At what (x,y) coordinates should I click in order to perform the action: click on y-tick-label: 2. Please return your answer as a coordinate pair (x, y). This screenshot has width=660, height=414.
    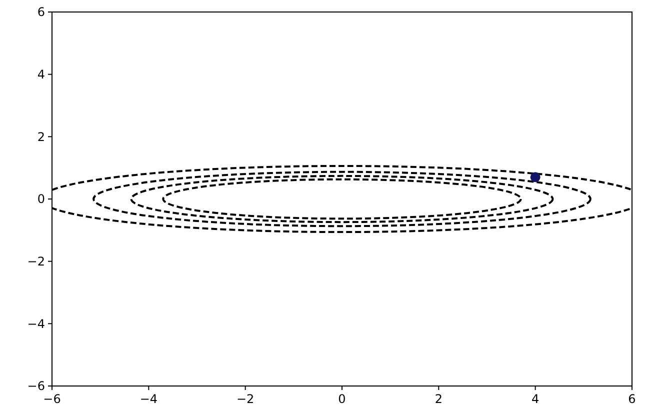
    Looking at the image, I should click on (41, 137).